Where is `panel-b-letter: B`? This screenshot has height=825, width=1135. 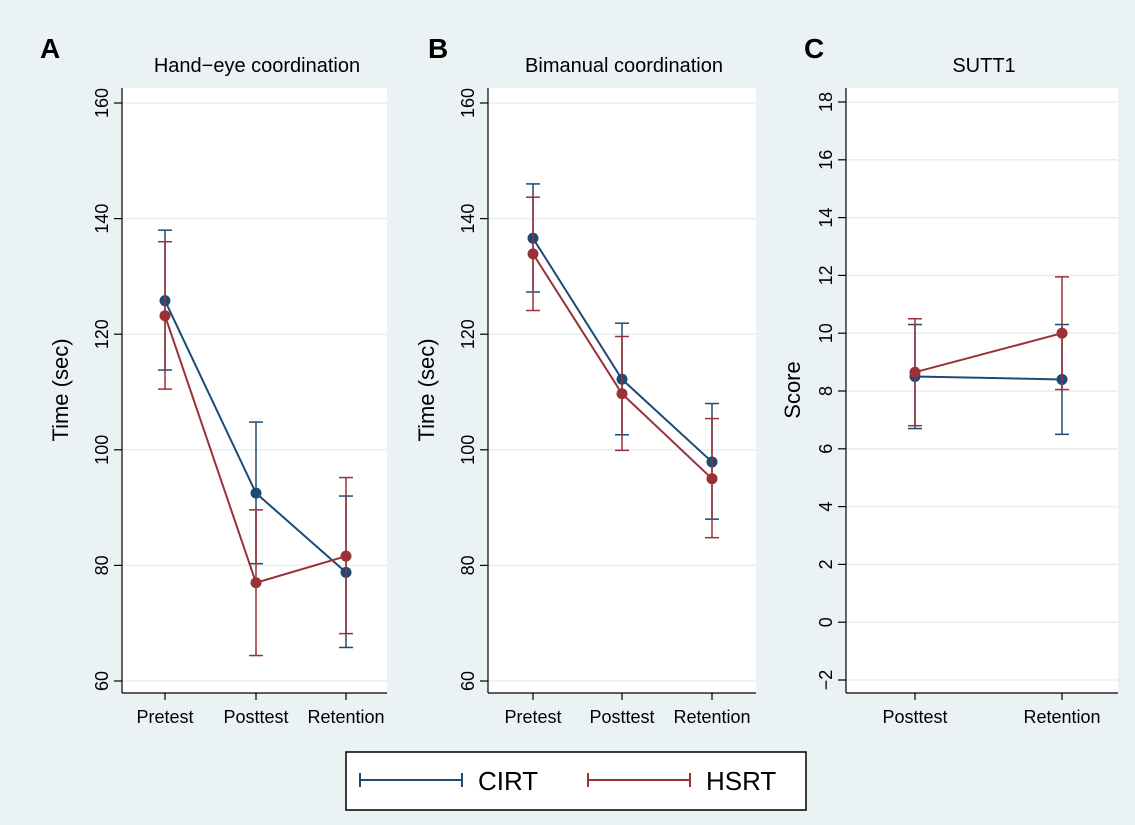
panel-b-letter: B is located at coordinates (438, 48).